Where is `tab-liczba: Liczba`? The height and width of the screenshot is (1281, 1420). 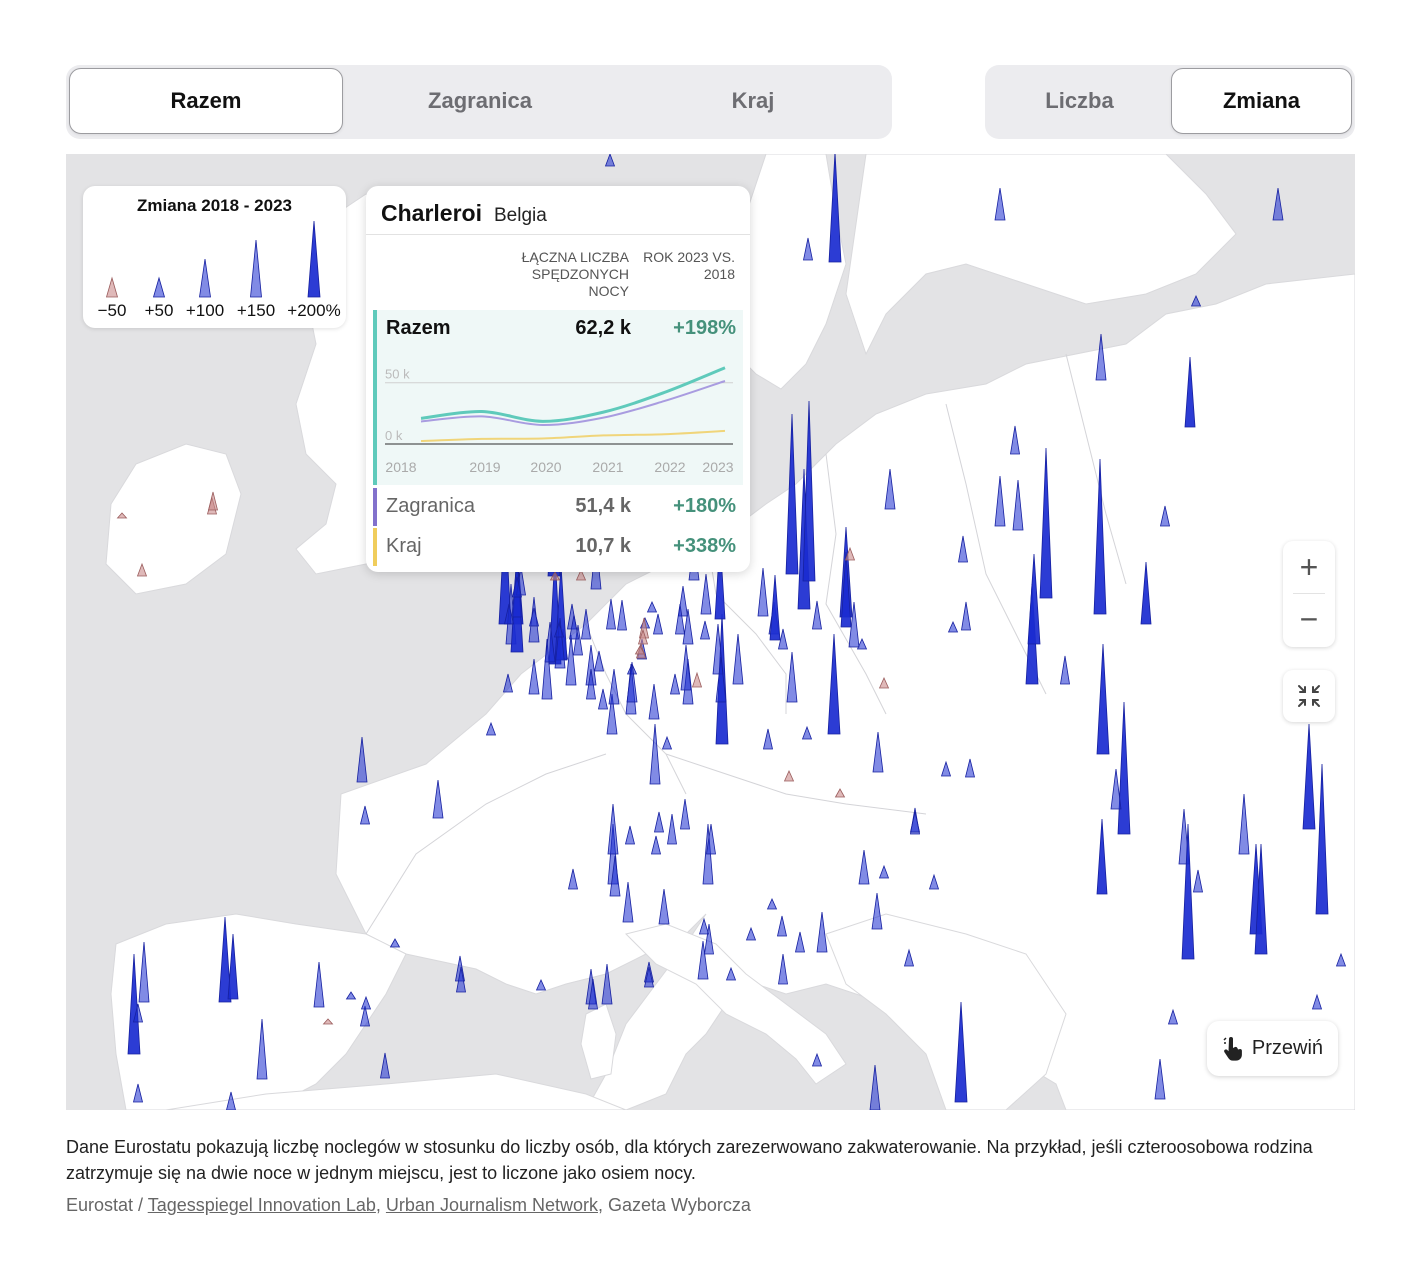 tab-liczba: Liczba is located at coordinates (1079, 100).